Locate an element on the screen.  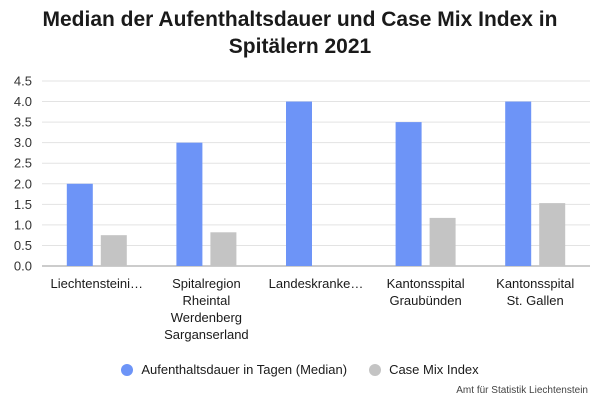
y-tick-label: 3.0 is located at coordinates (23, 142).